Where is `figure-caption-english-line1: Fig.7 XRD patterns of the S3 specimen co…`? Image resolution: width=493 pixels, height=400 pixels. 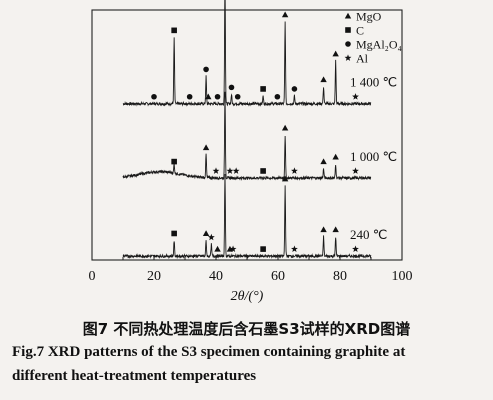 figure-caption-english-line1: Fig.7 XRD patterns of the S3 specimen co… is located at coordinates (209, 352).